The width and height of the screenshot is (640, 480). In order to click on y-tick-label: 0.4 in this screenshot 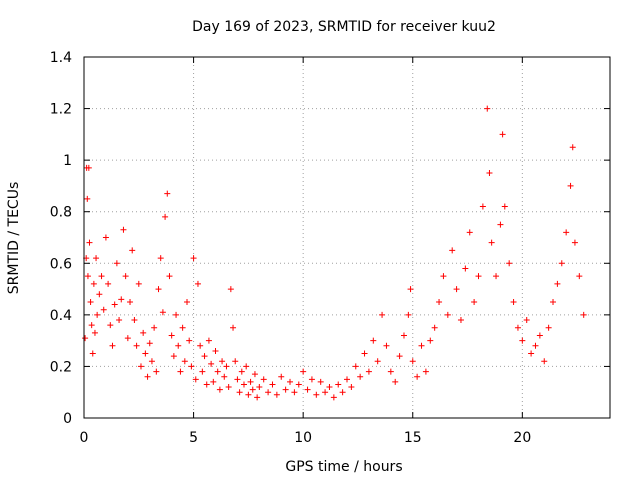, I will do `click(61, 316)`.